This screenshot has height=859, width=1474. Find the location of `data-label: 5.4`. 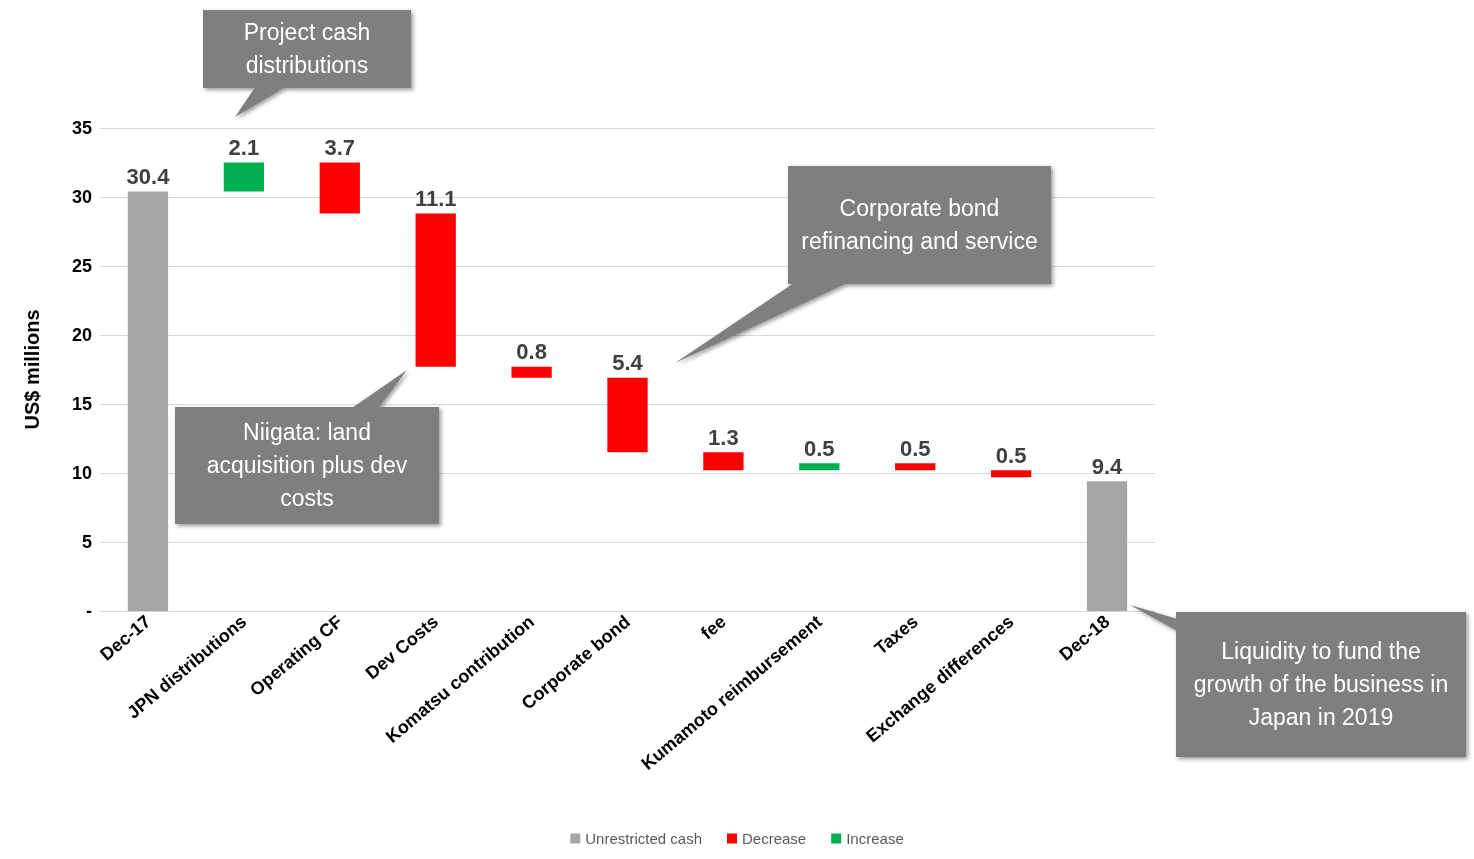

data-label: 5.4 is located at coordinates (628, 363).